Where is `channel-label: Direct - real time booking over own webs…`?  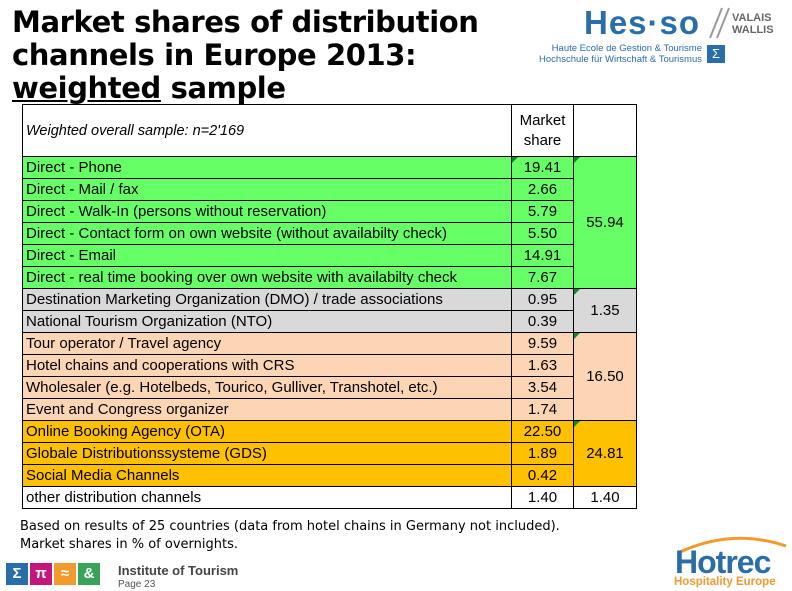
channel-label: Direct - real time booking over own webs… is located at coordinates (267, 277).